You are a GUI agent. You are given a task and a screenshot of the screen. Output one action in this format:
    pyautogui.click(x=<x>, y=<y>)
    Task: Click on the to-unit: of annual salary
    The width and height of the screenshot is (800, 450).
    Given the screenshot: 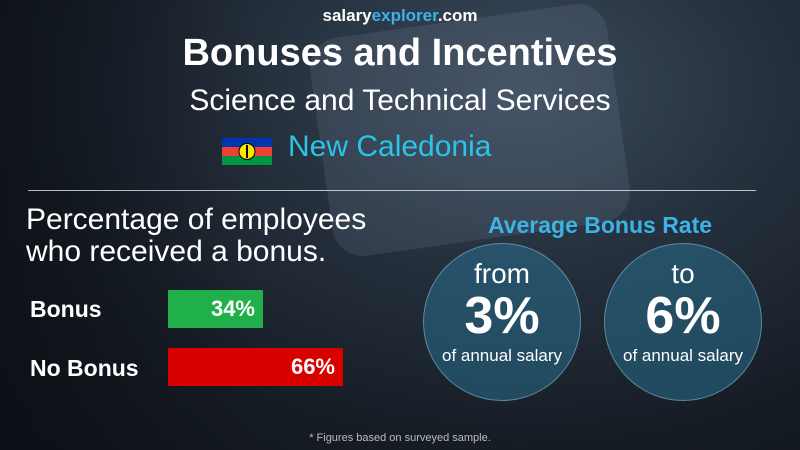 What is the action you would take?
    pyautogui.click(x=683, y=355)
    